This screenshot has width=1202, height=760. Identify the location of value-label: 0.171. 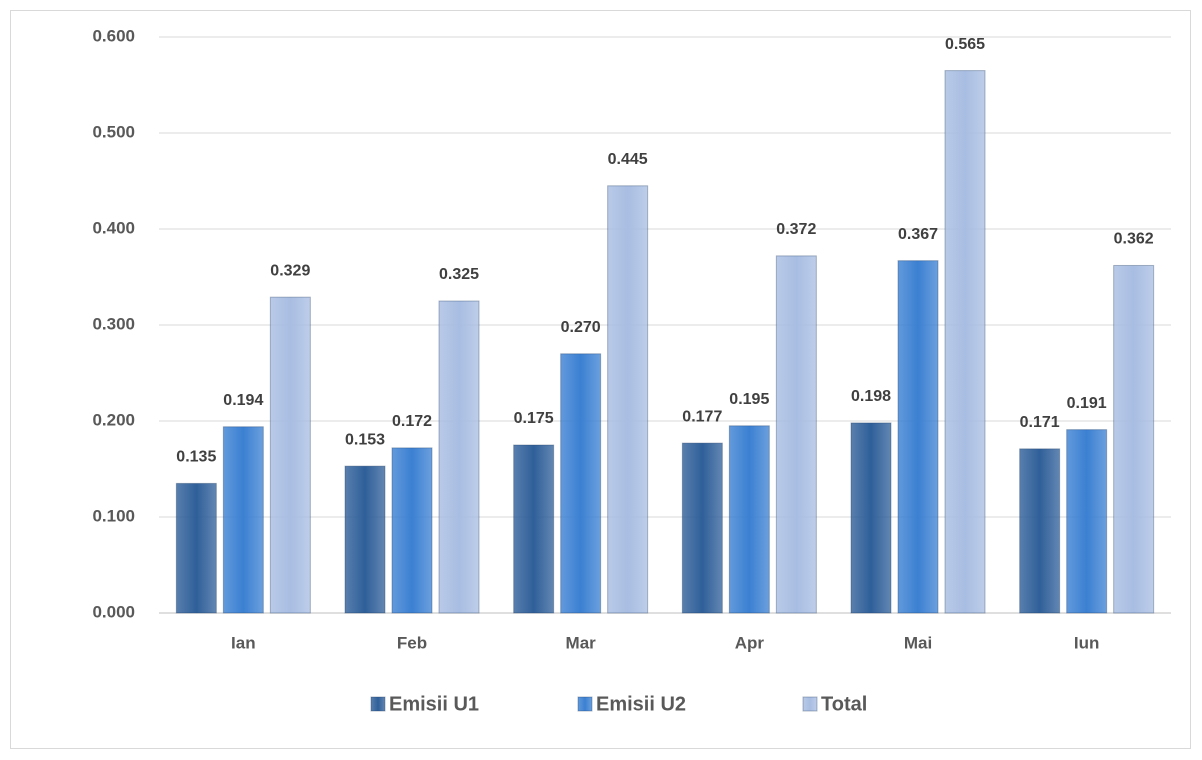
(1040, 422).